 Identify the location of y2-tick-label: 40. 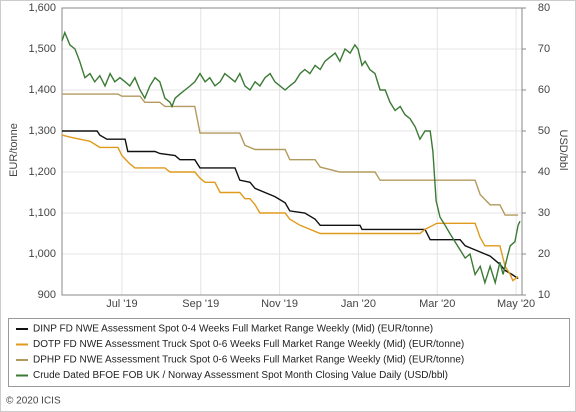
(544, 172).